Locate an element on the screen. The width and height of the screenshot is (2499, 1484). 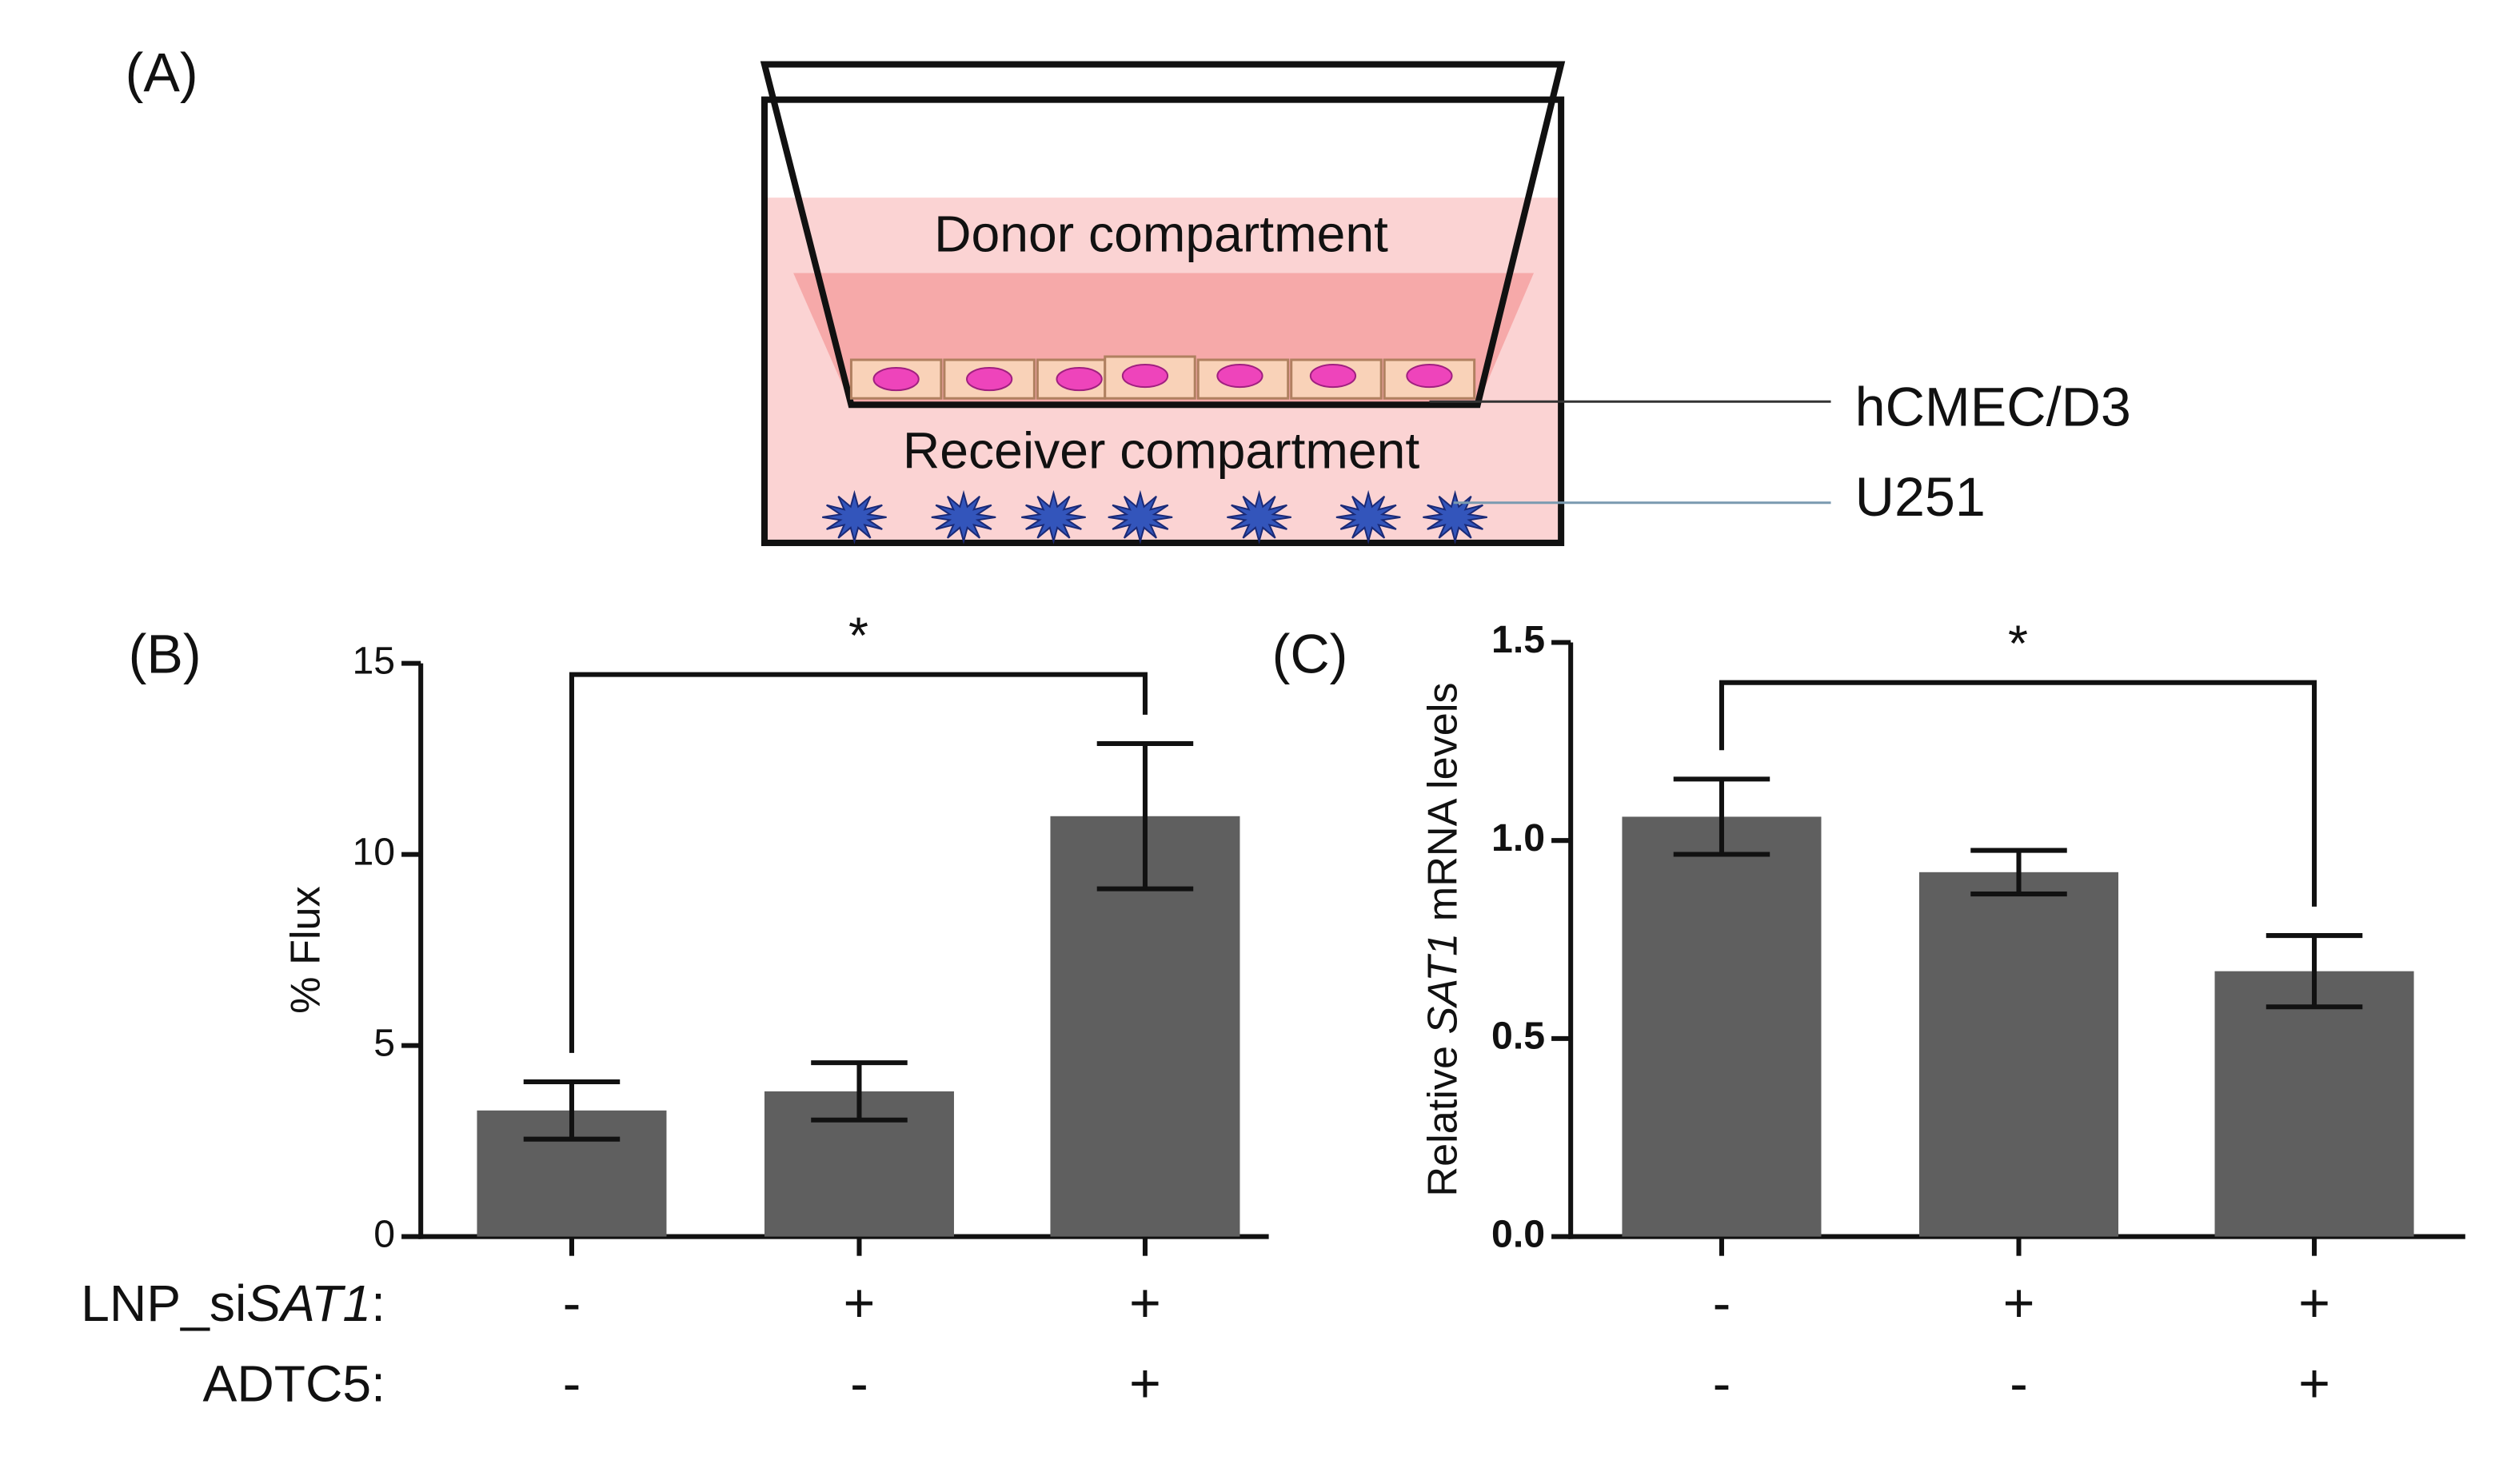
y-axis-label-part: Relative is located at coordinates (1442, 1115).